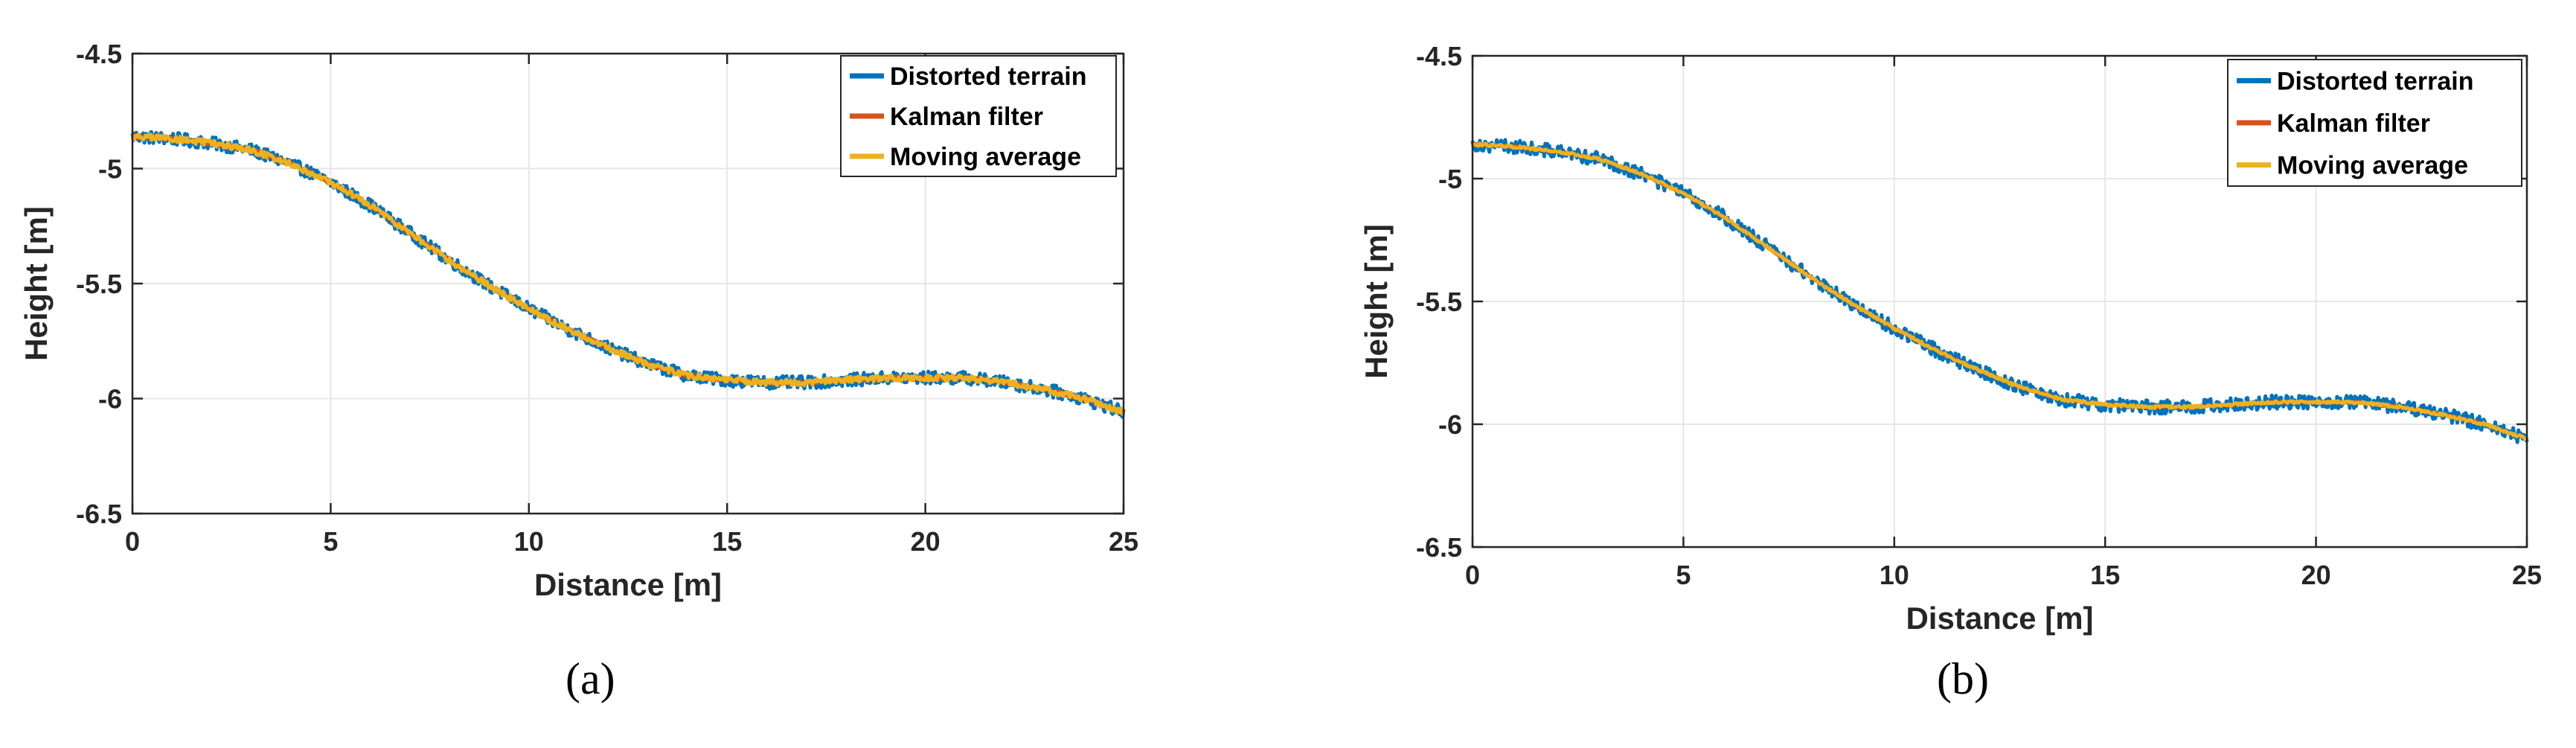 This screenshot has width=2576, height=748. I want to click on panel-label-a: (a), so click(590, 678).